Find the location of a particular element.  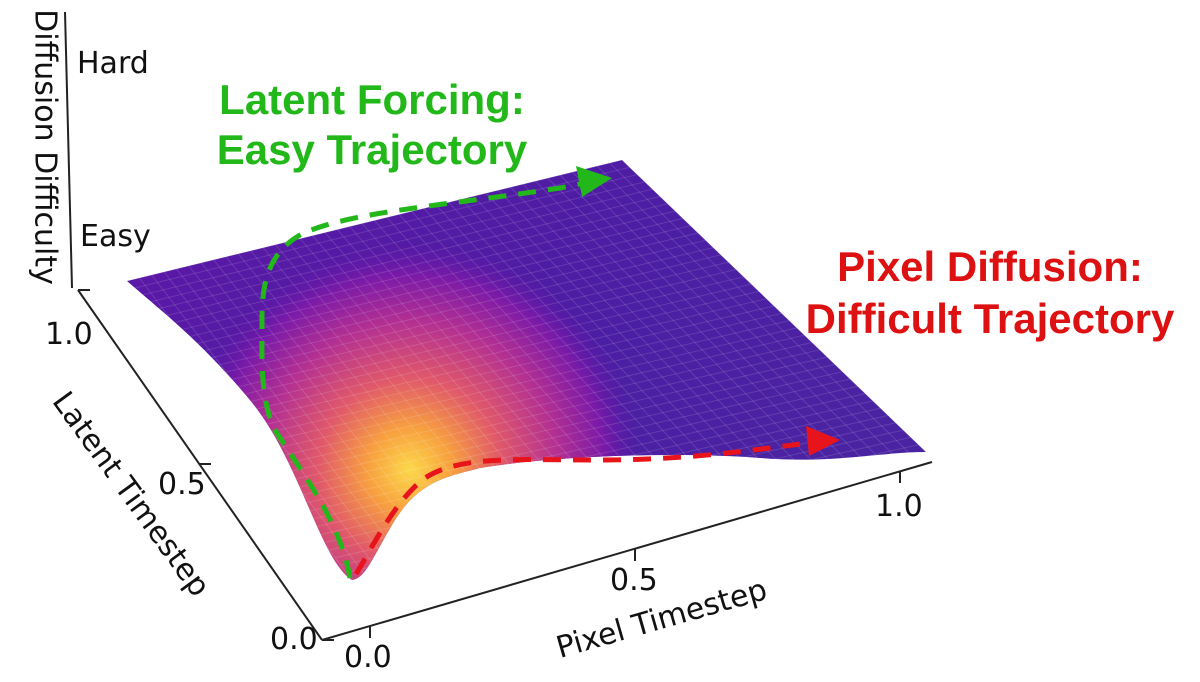

z-tick-easy: Easy is located at coordinates (115, 236).